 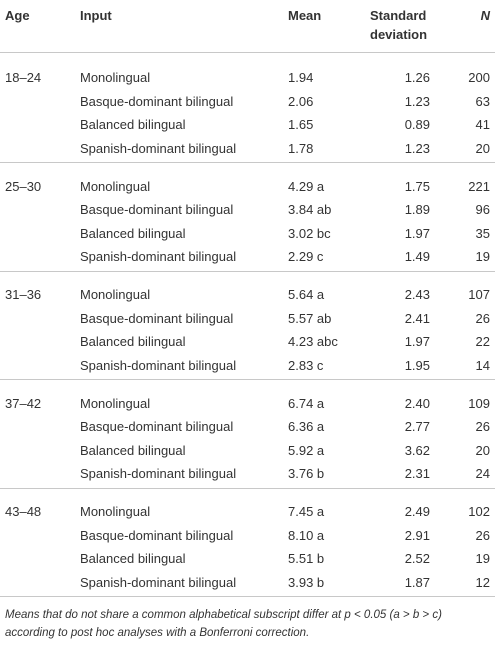 What do you see at coordinates (417, 186) in the screenshot?
I see `table-cell: 1.75` at bounding box center [417, 186].